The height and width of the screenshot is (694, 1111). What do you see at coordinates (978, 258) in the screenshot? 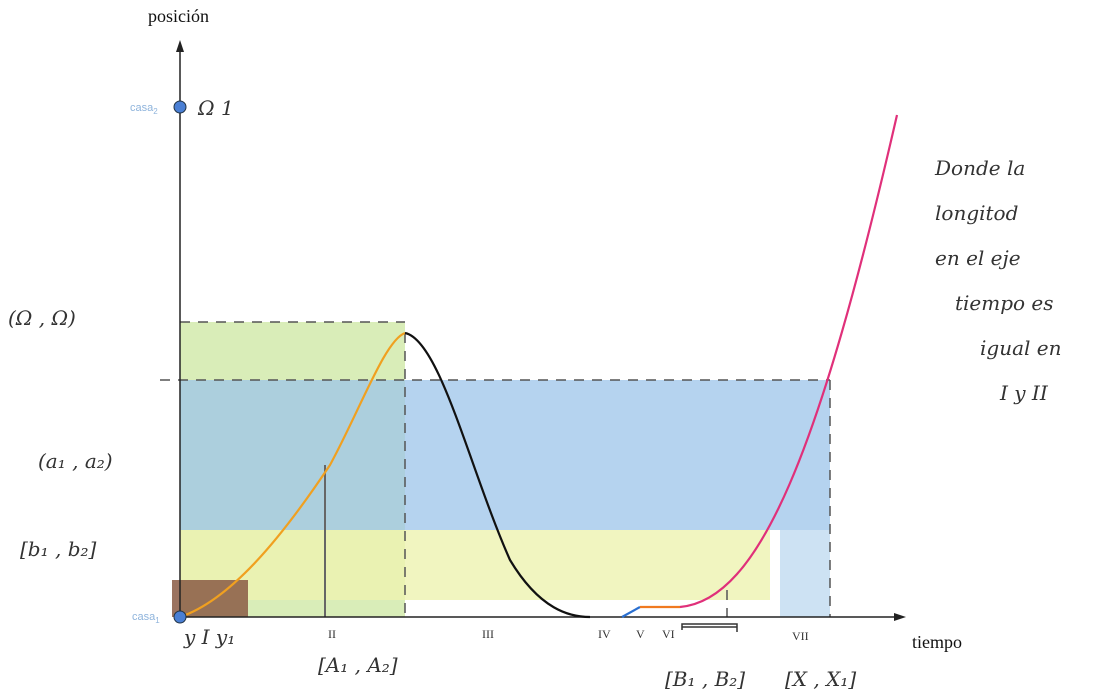
I see `note-line: en el eje` at bounding box center [978, 258].